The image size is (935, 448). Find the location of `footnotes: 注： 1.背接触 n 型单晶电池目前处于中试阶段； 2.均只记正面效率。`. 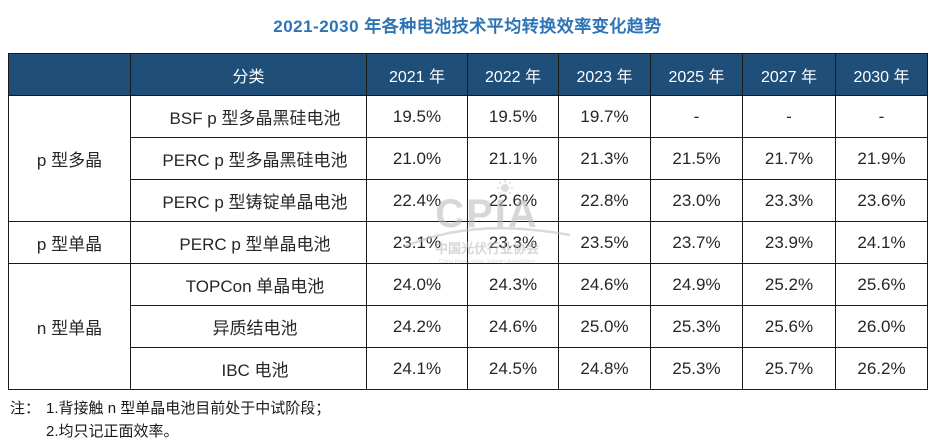

footnotes: 注： 1.背接触 n 型单晶电池目前处于中试阶段； 2.均只记正面效率。 is located at coordinates (170, 420).